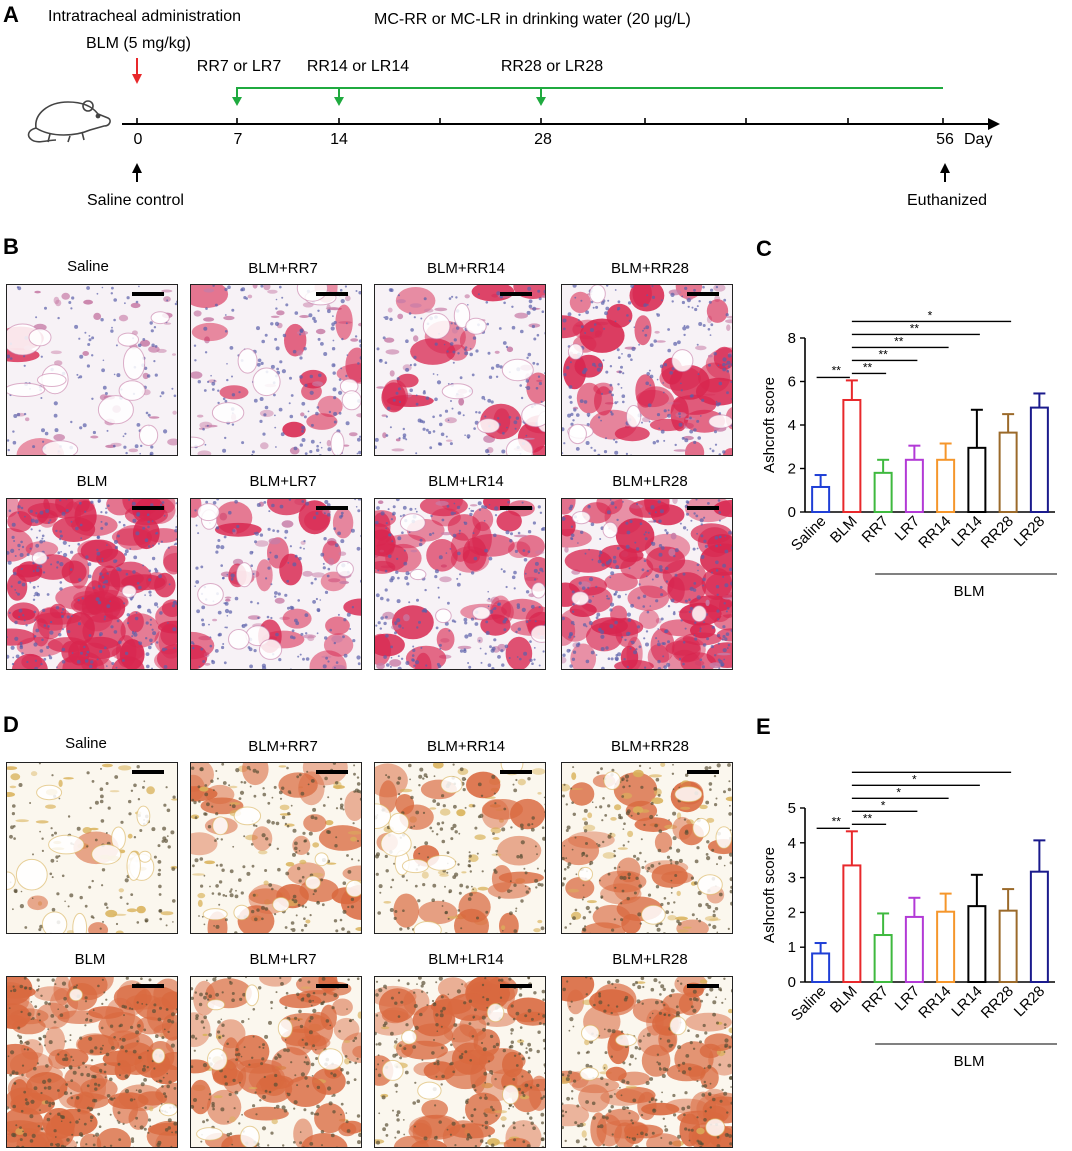 This screenshot has width=1072, height=1151. Describe the element at coordinates (513, 120) in the screenshot. I see `timeline-diagram` at that location.